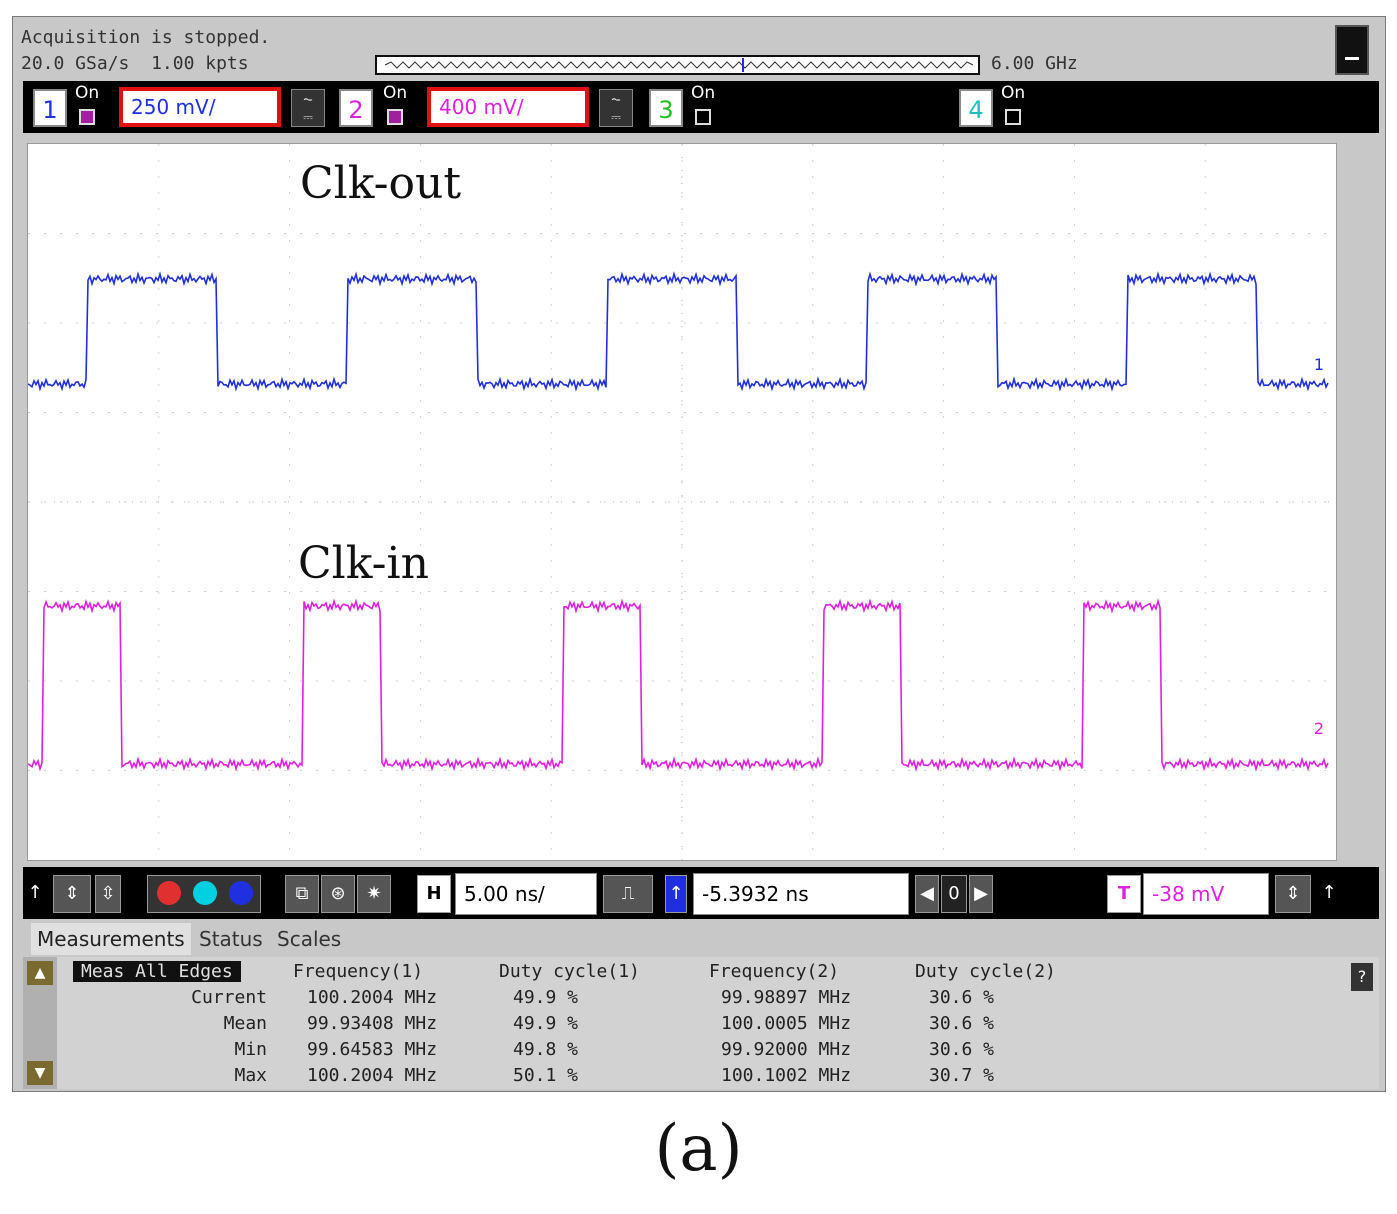 The width and height of the screenshot is (1397, 1214). I want to click on channel-2-coupling-icon: ⏦ ⎓, so click(616, 108).